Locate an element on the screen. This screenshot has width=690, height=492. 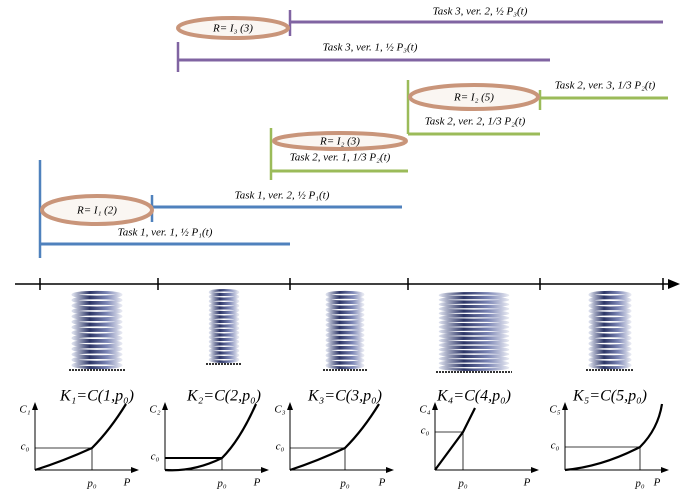
task-label: Task 3, ver. 2, ½ P₃(t) is located at coordinates (480, 12).